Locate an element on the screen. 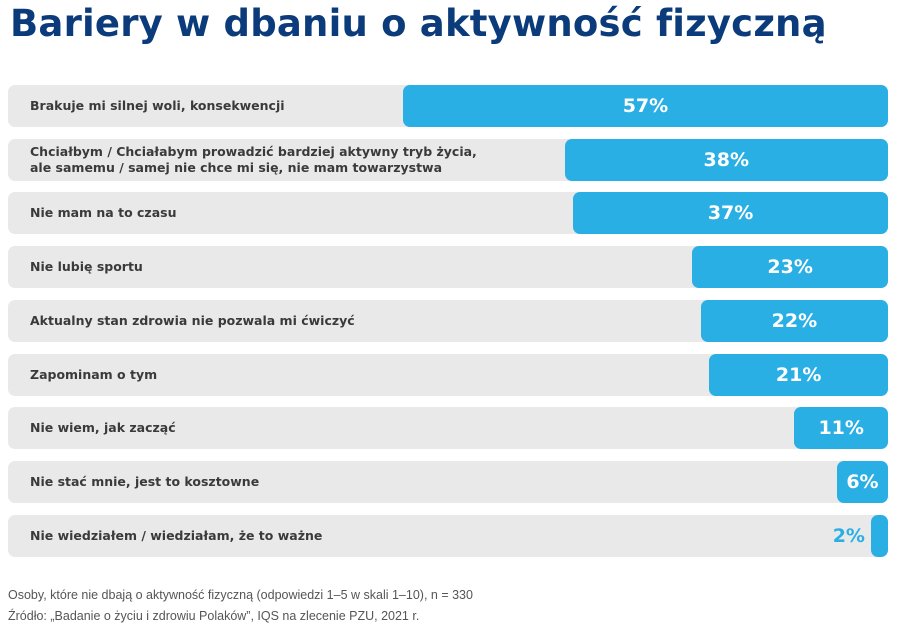 This screenshot has height=635, width=900. value-label: 21% is located at coordinates (798, 374).